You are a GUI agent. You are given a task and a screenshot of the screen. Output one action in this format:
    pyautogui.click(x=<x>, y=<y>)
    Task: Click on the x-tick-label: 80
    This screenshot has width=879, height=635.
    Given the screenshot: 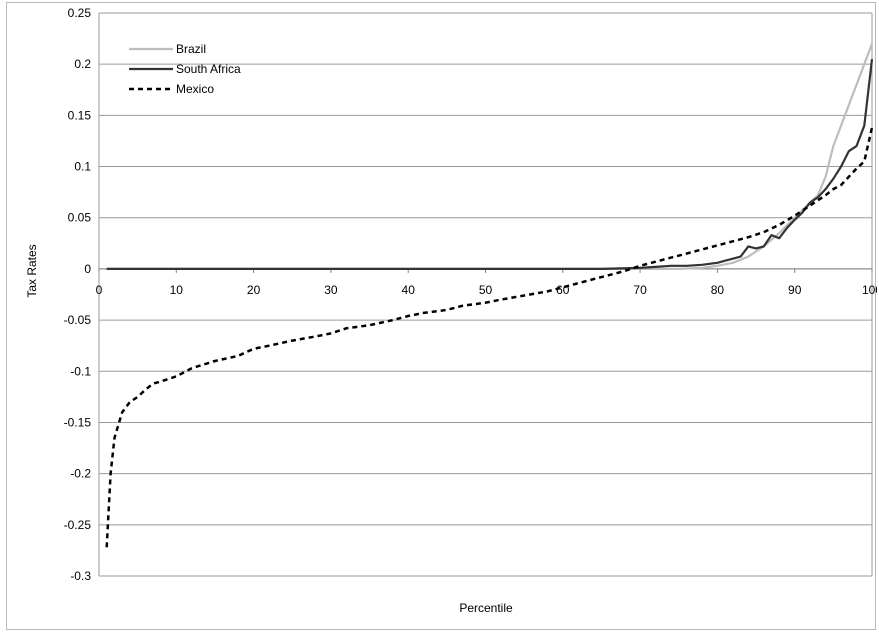 What is the action you would take?
    pyautogui.click(x=718, y=290)
    